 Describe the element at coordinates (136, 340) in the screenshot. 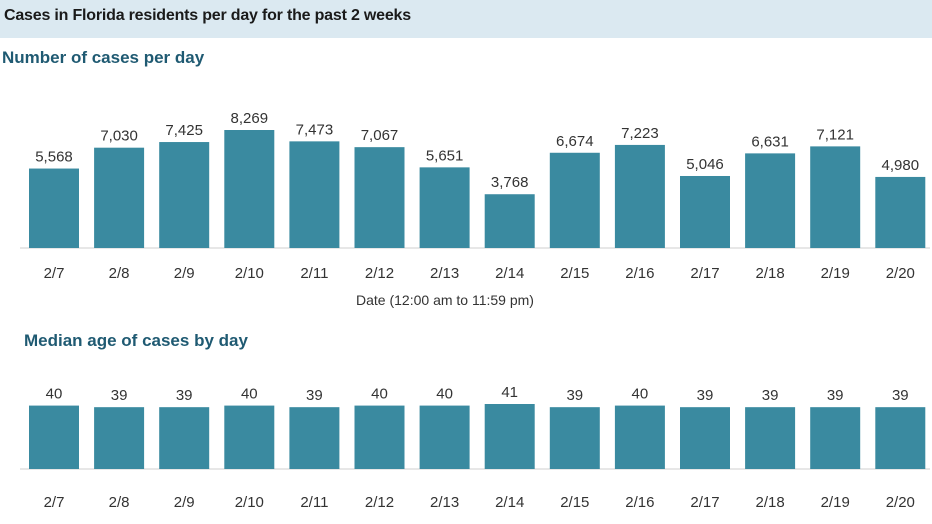

I see `age-chart-title: Median age of cases by day` at that location.